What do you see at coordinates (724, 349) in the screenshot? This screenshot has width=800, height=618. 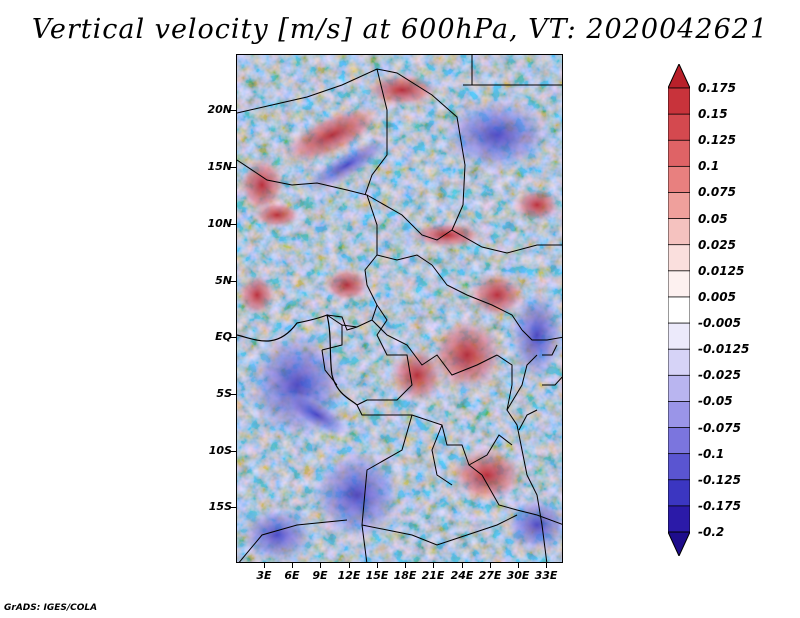 I see `colorbar-label: -0.0125` at bounding box center [724, 349].